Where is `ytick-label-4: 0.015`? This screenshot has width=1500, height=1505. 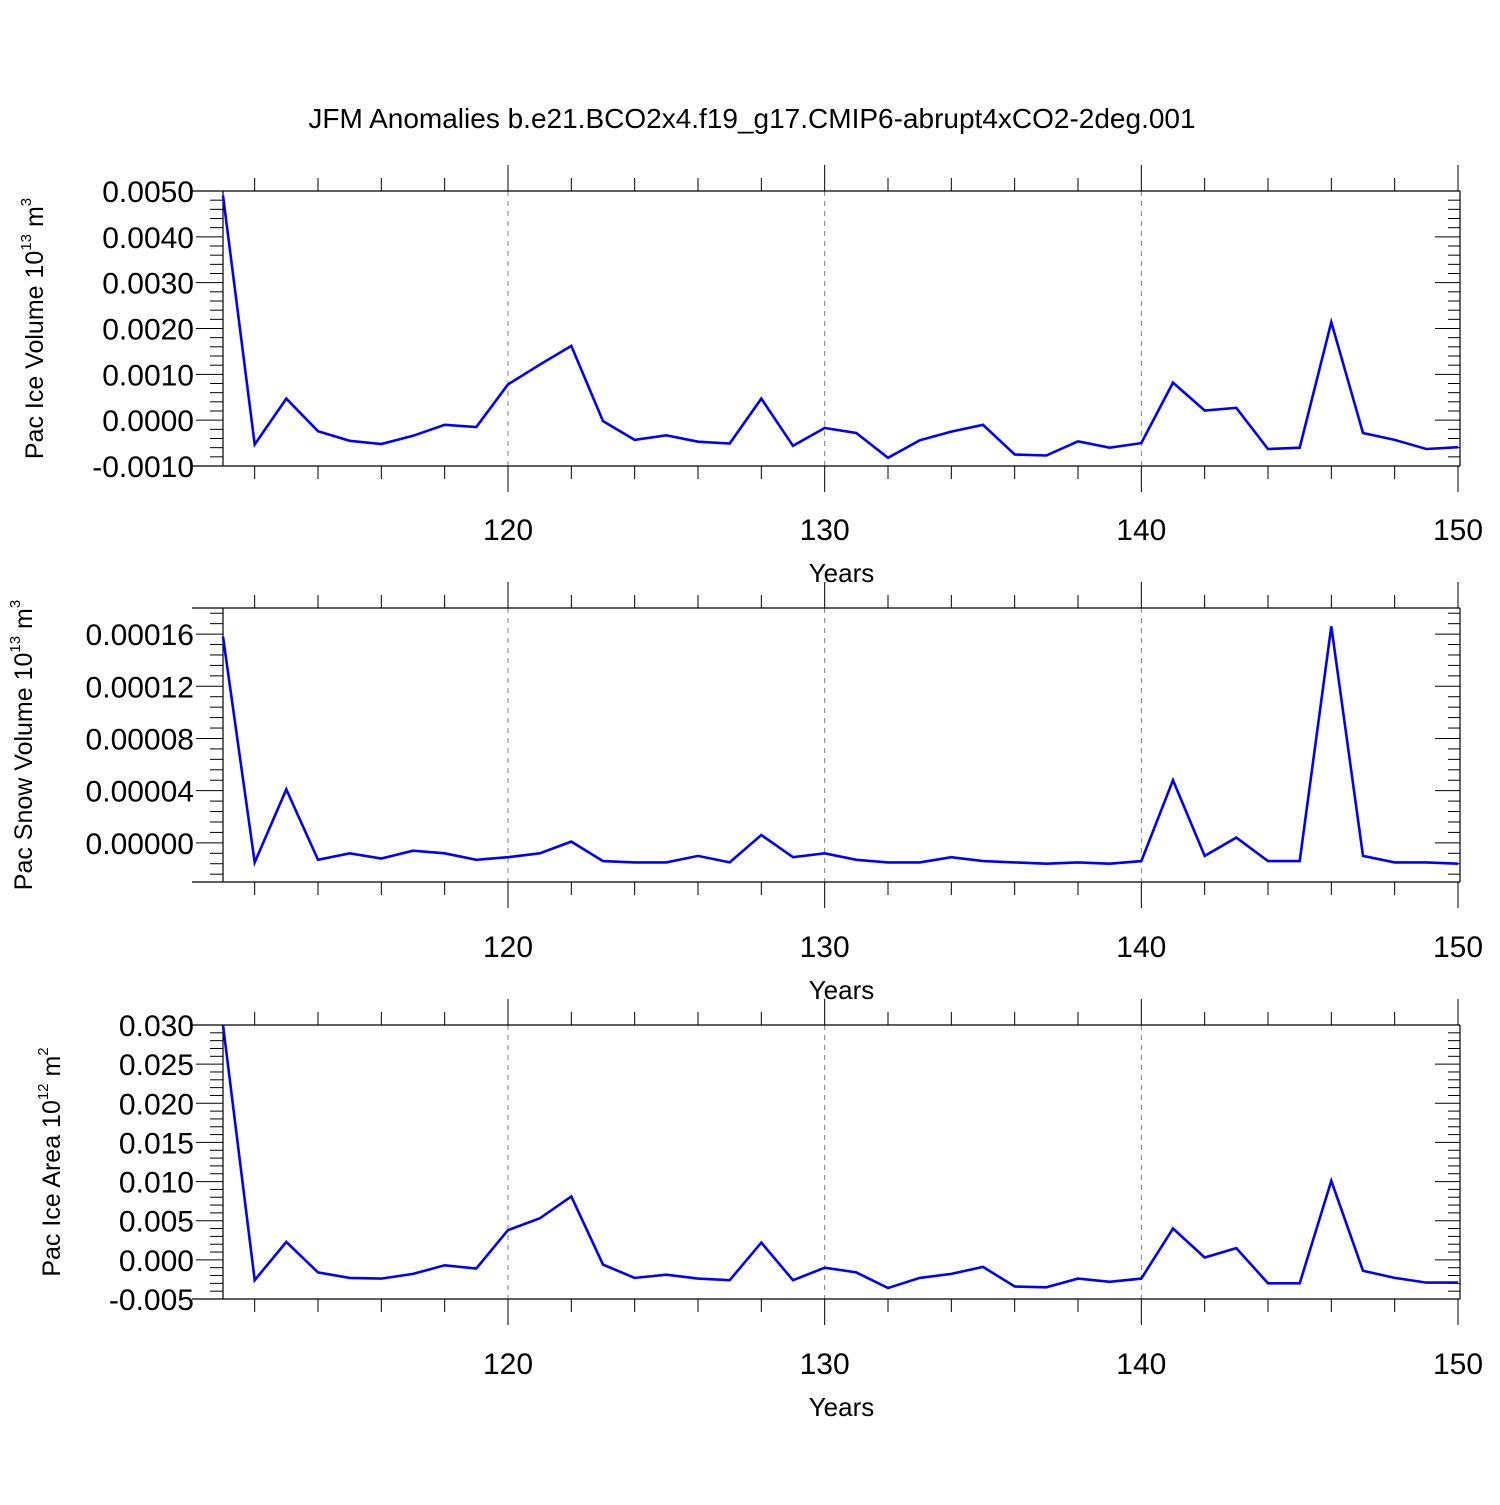 ytick-label-4: 0.015 is located at coordinates (156, 1143).